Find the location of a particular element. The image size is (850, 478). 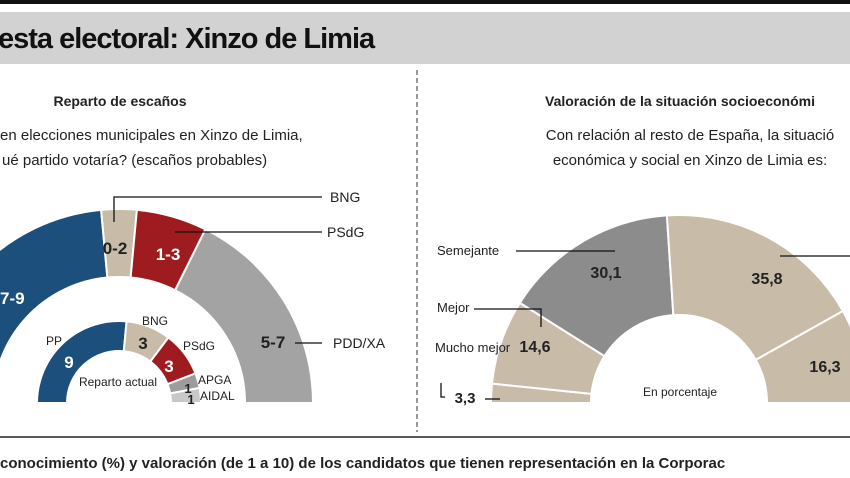

label-psdg-outer: 1-3 is located at coordinates (168, 254).